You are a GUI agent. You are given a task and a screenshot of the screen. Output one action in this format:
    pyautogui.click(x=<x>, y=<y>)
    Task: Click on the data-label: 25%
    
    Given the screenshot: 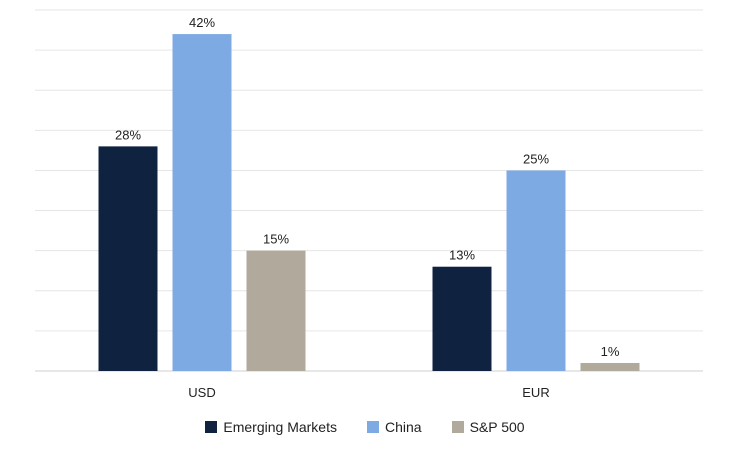 What is the action you would take?
    pyautogui.click(x=536, y=158)
    